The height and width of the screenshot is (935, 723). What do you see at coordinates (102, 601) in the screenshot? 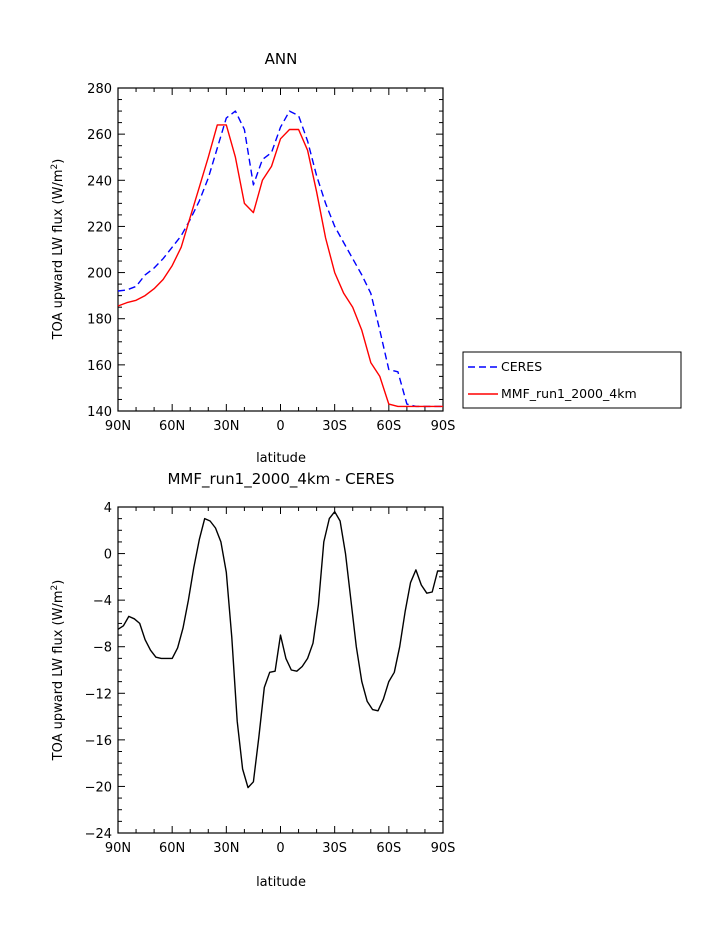
I see `bottom-y-tick-label: −4` at bounding box center [102, 601].